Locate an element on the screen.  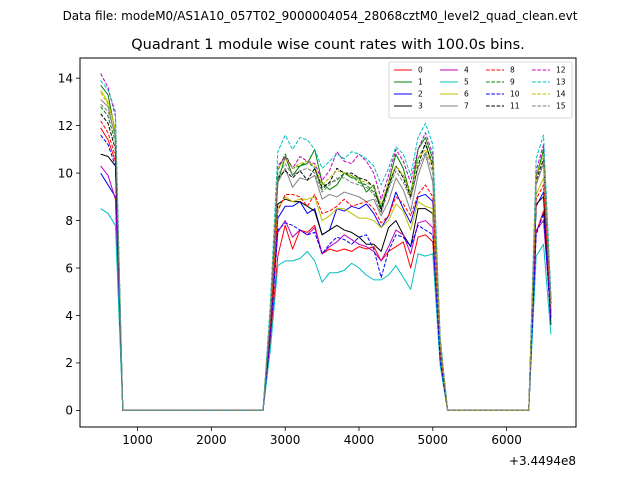
legend-label-5: 5 is located at coordinates (466, 82).